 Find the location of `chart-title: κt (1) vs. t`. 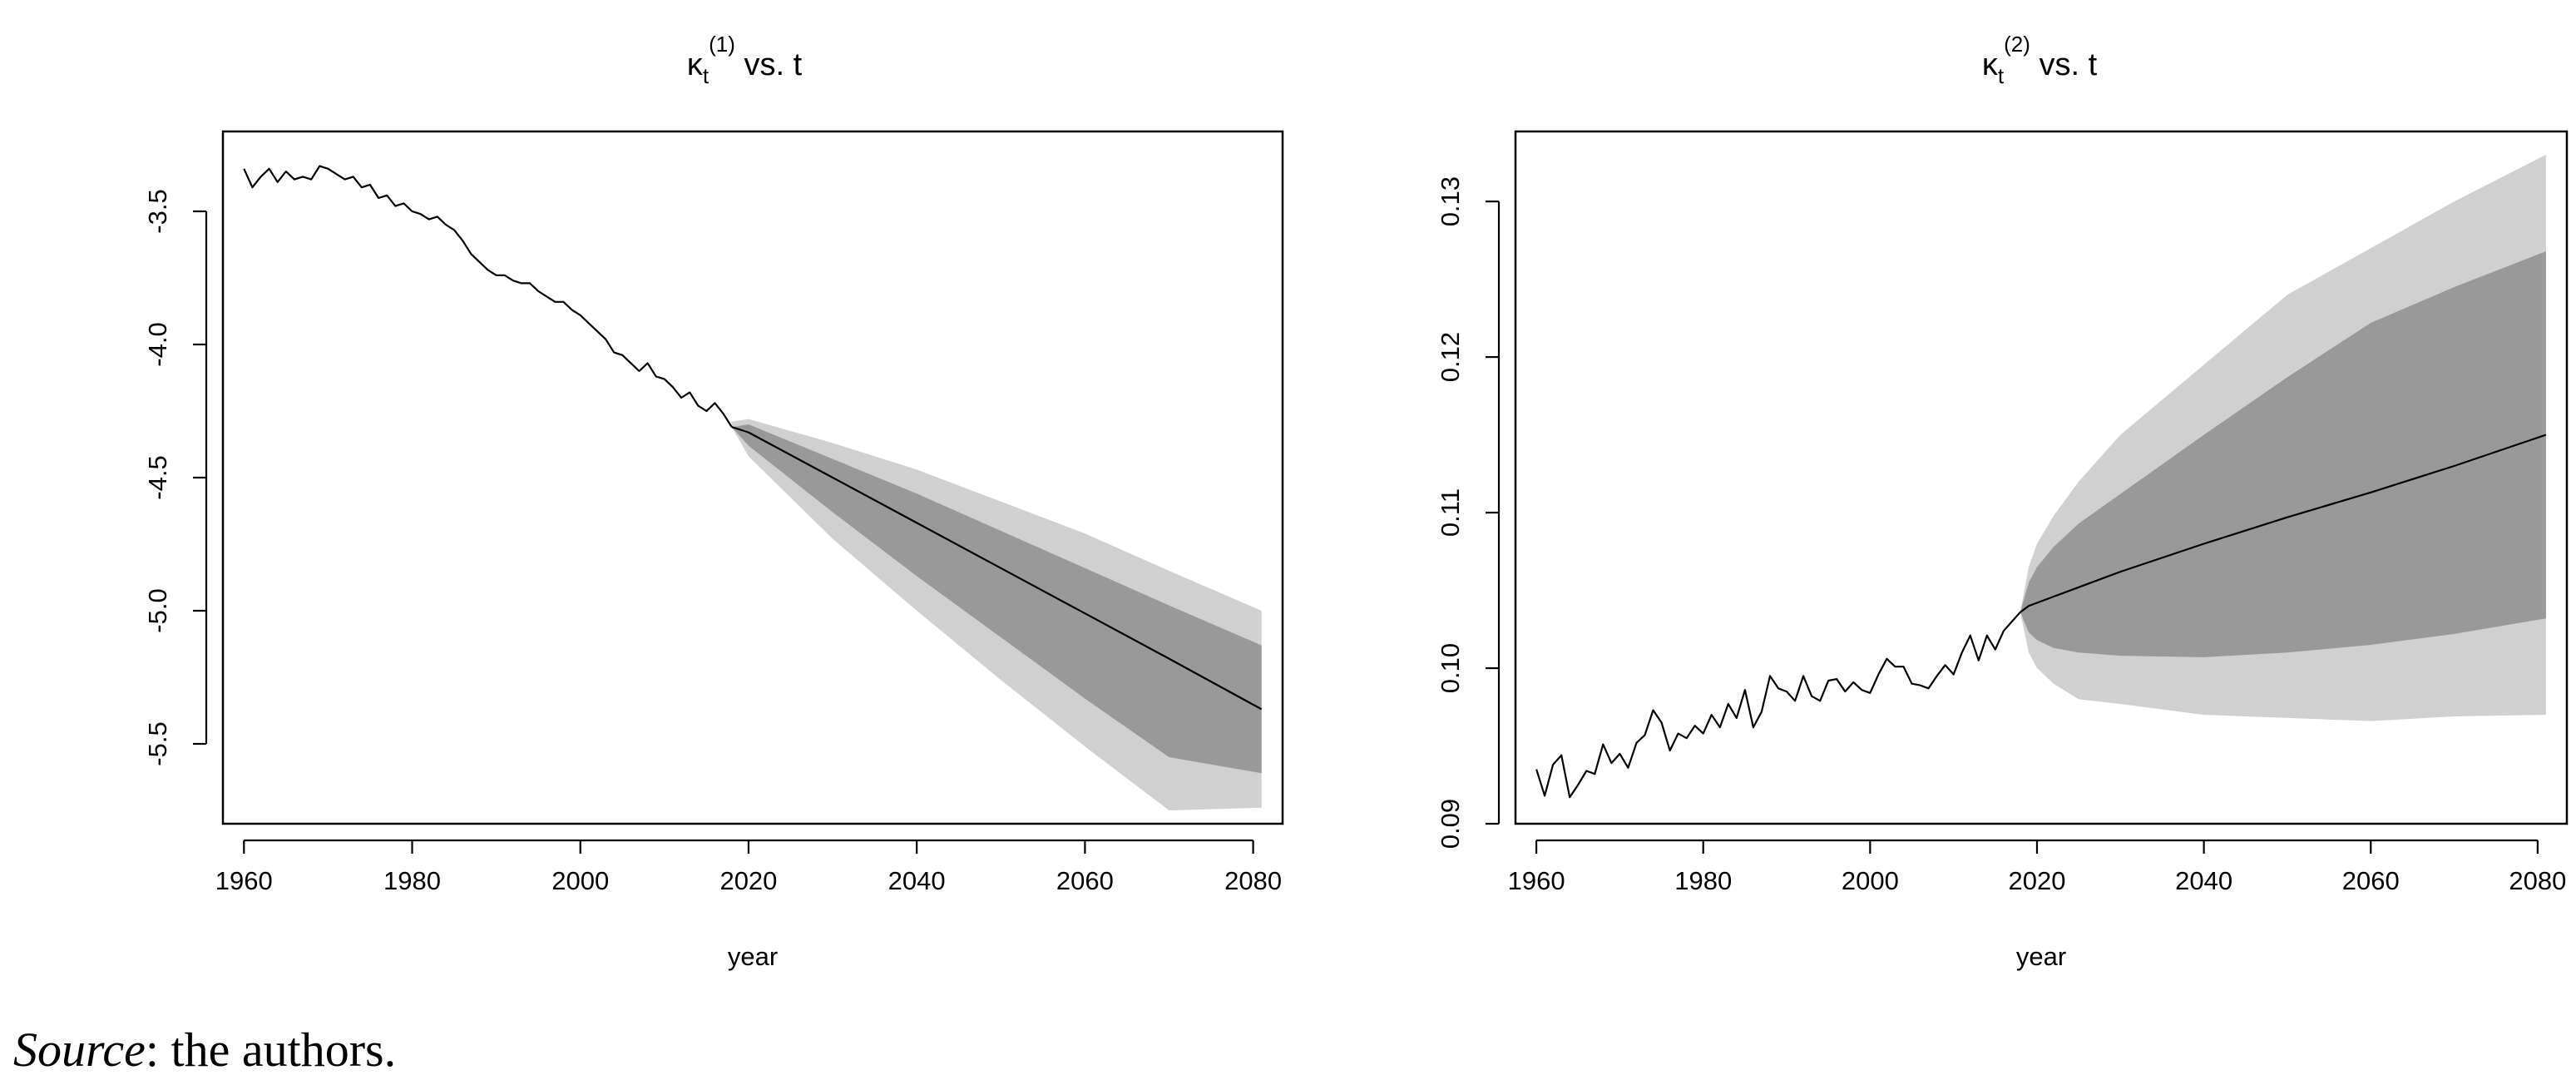

chart-title: κt (1) vs. t is located at coordinates (745, 60).